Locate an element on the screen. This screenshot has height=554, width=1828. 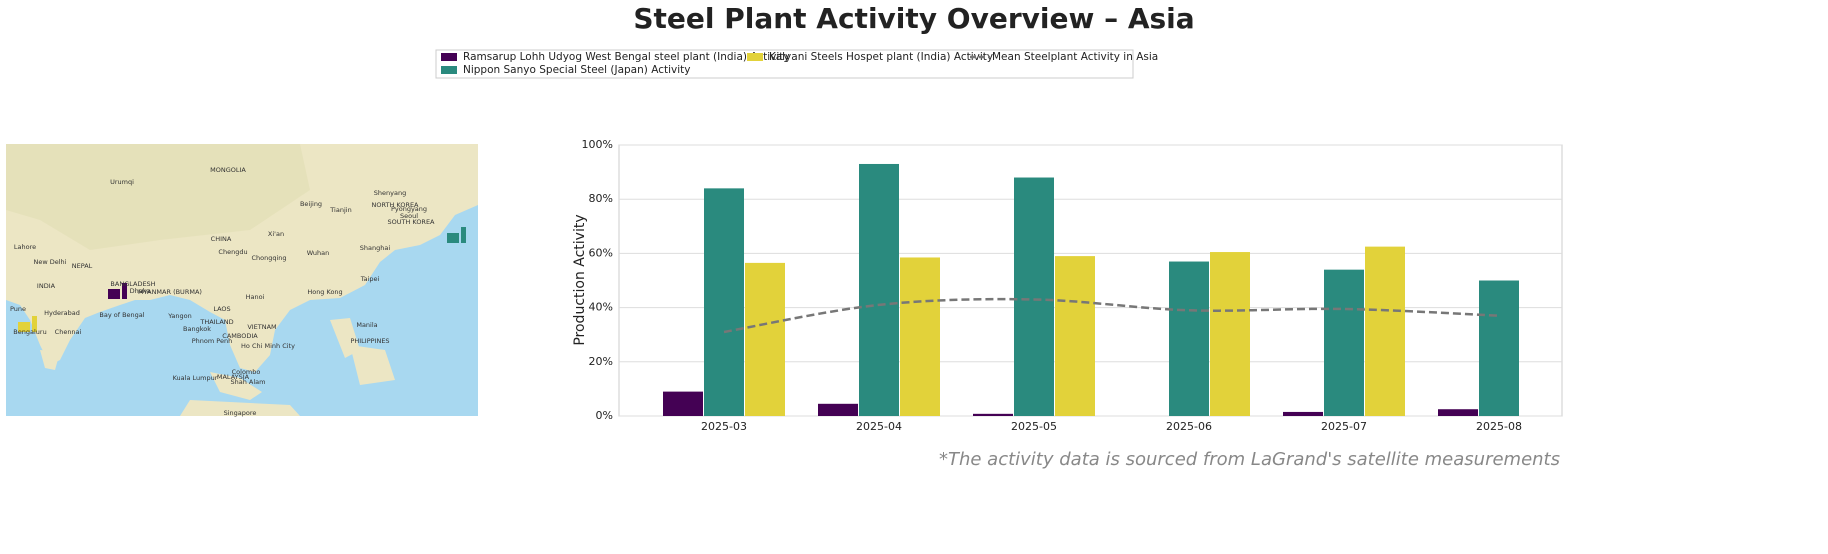
x-tick-label: 2025-06 is located at coordinates (1189, 426).